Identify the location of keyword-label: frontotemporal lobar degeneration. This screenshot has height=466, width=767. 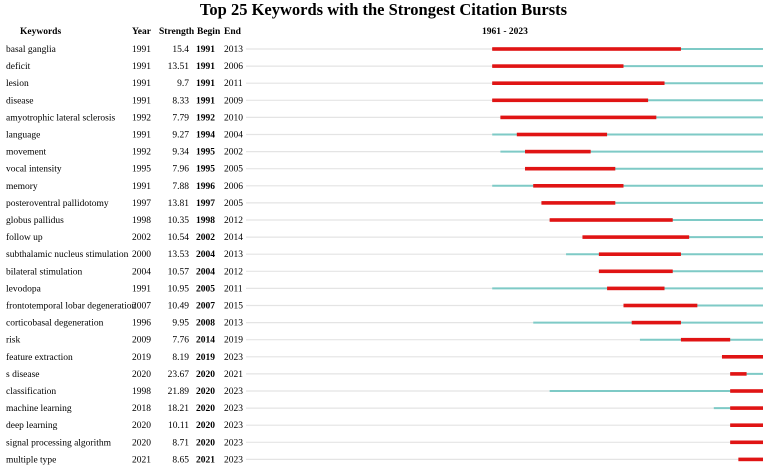
(71, 306).